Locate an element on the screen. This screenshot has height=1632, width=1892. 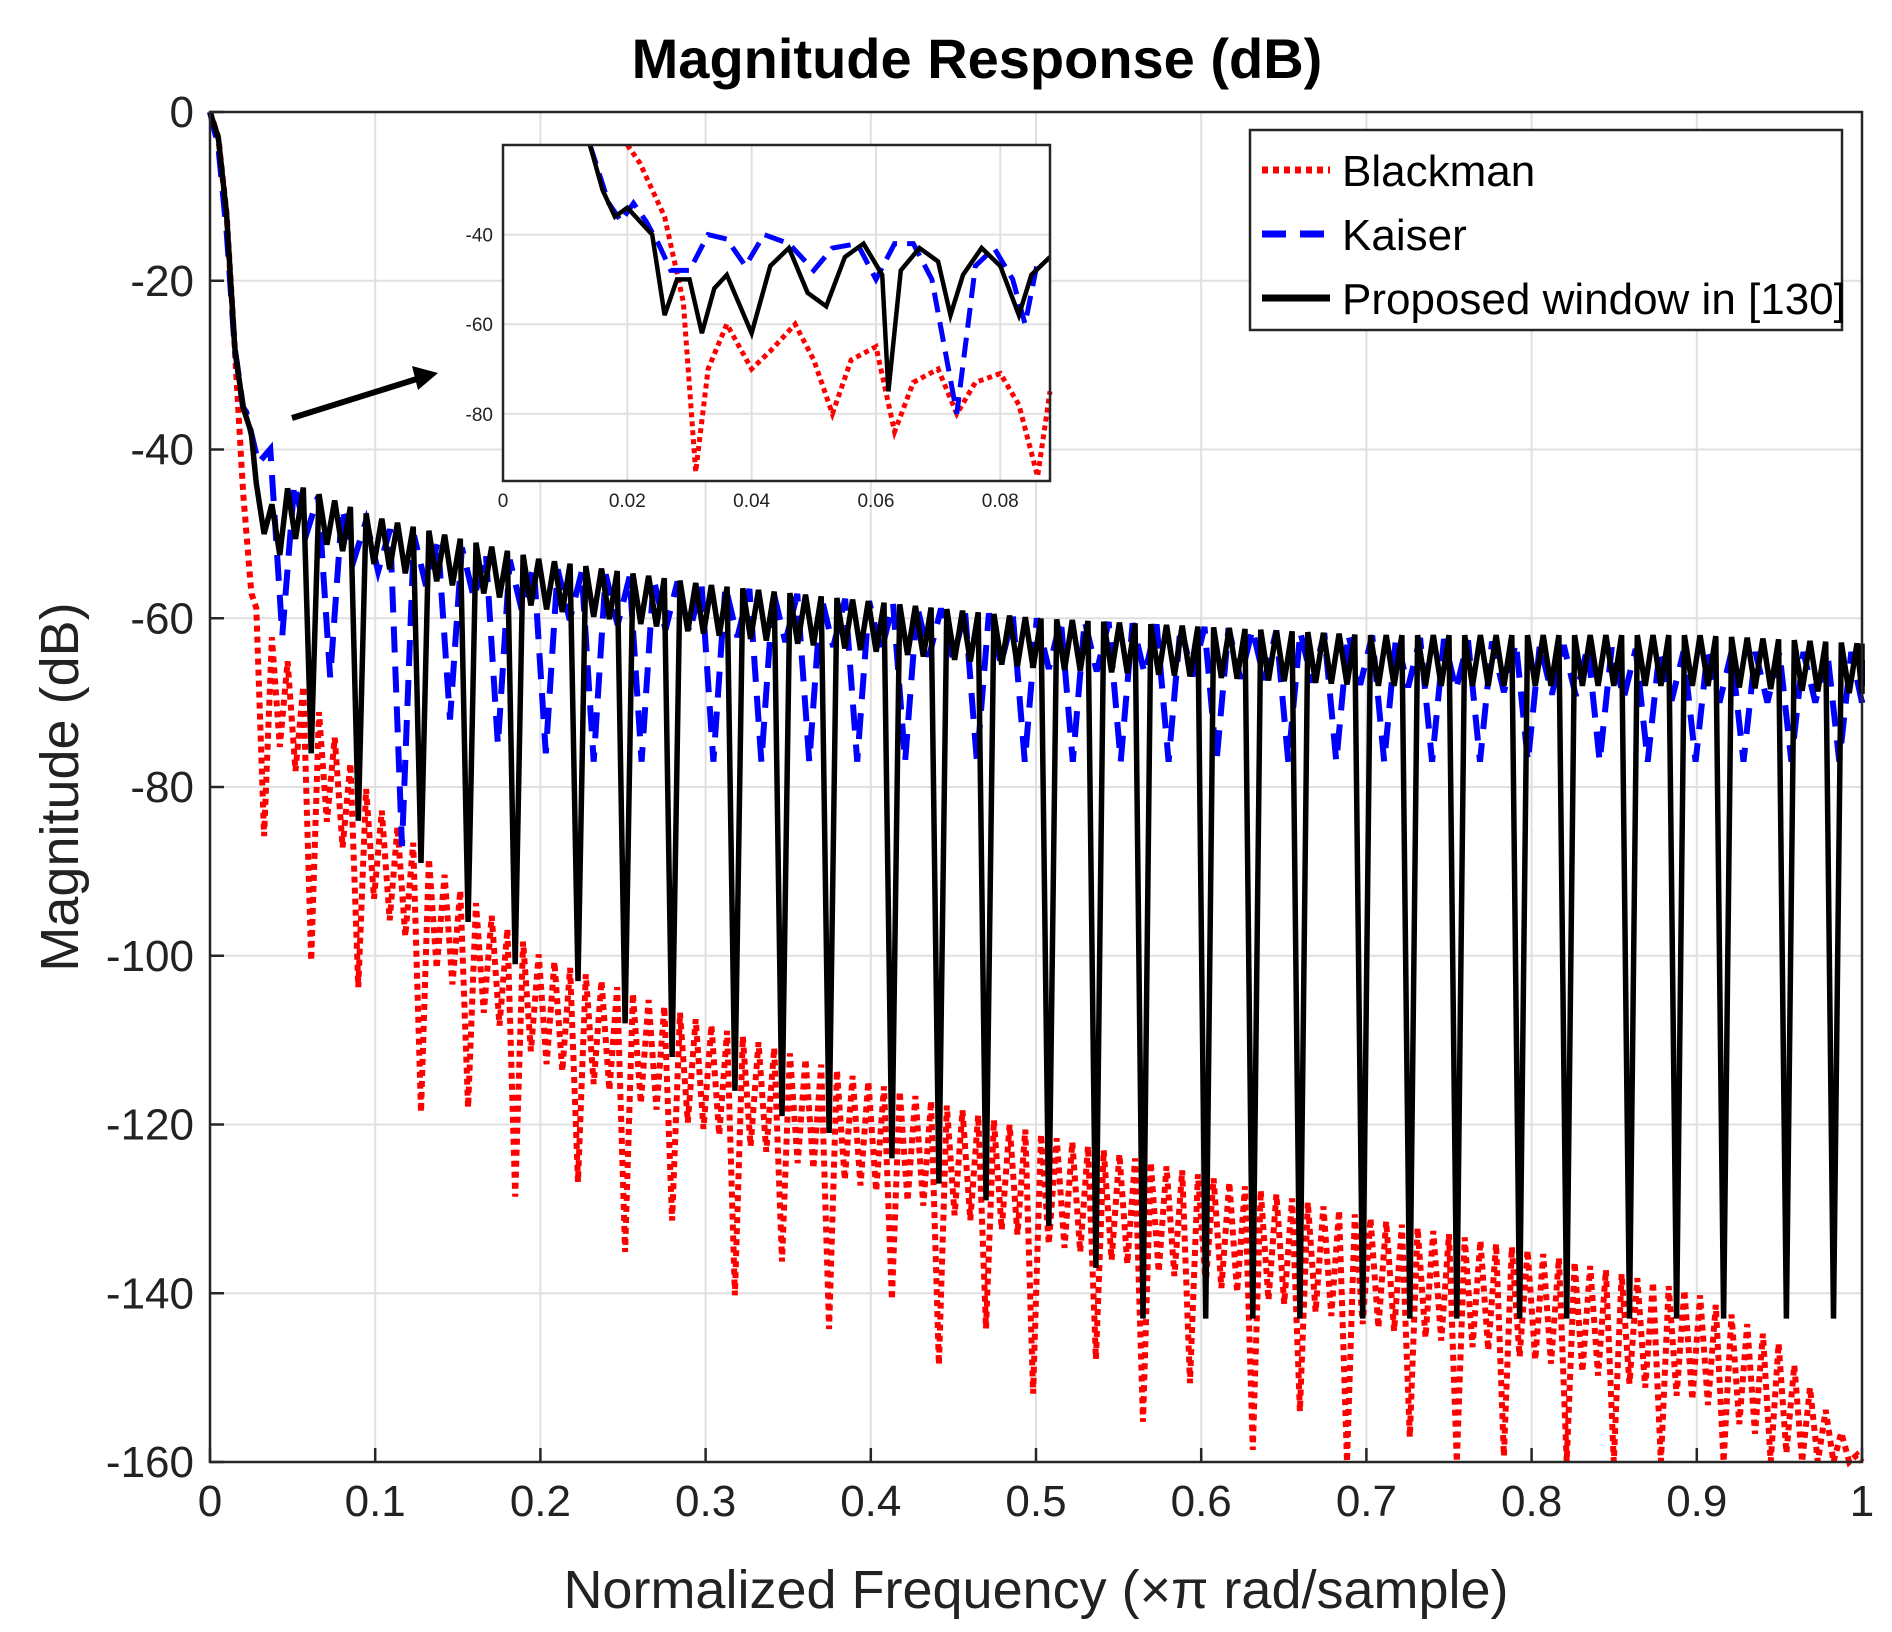
inset-series-line-kaiser is located at coordinates (814, 279).